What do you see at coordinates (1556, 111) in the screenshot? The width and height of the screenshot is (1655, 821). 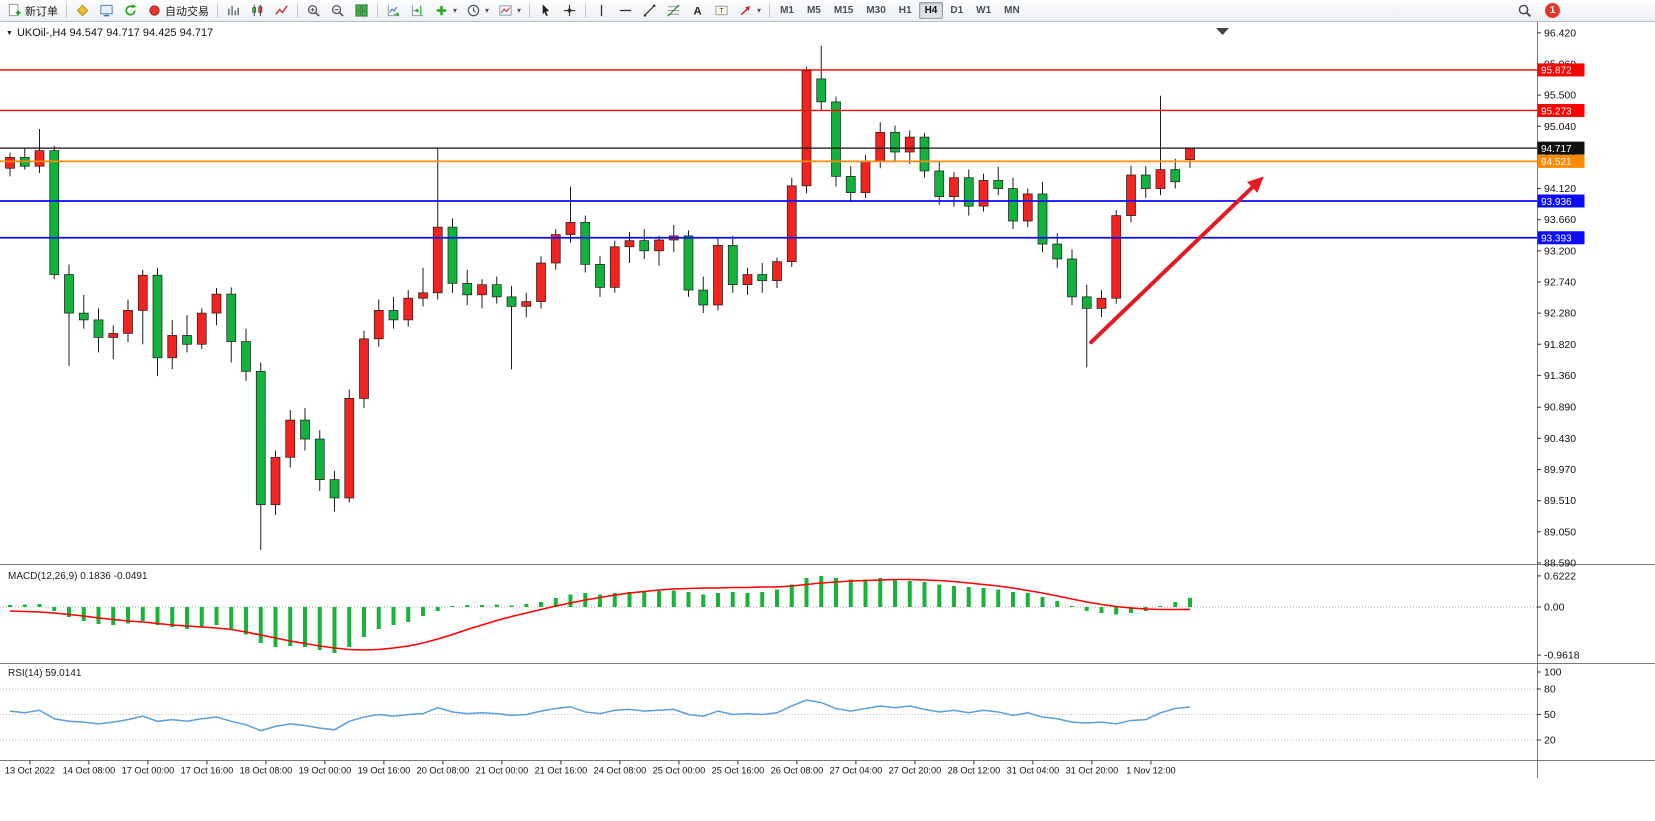 I see `svg-text: 95.273` at bounding box center [1556, 111].